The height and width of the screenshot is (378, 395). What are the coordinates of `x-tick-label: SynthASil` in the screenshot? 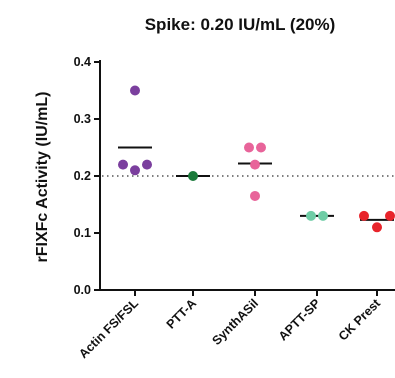 It's located at (235, 322).